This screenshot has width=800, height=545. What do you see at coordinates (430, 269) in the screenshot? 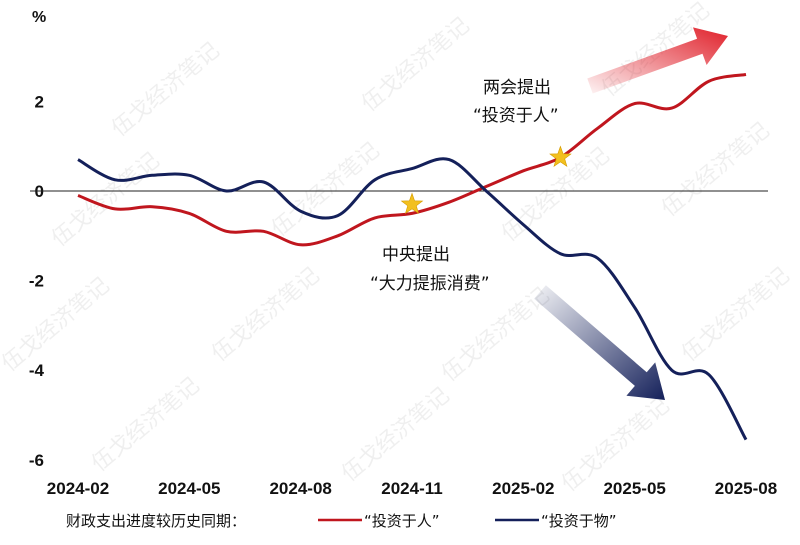
I see `annotation-central-consumption: 中央提出 “大力提振消费”` at bounding box center [430, 269].